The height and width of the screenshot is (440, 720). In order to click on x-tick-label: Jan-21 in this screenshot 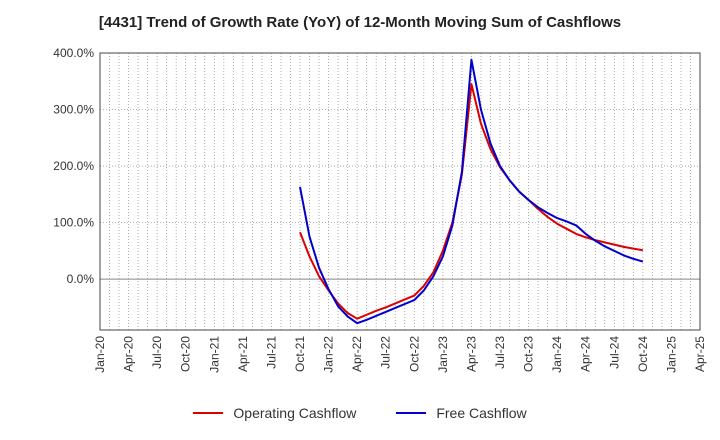, I will do `click(214, 354)`.